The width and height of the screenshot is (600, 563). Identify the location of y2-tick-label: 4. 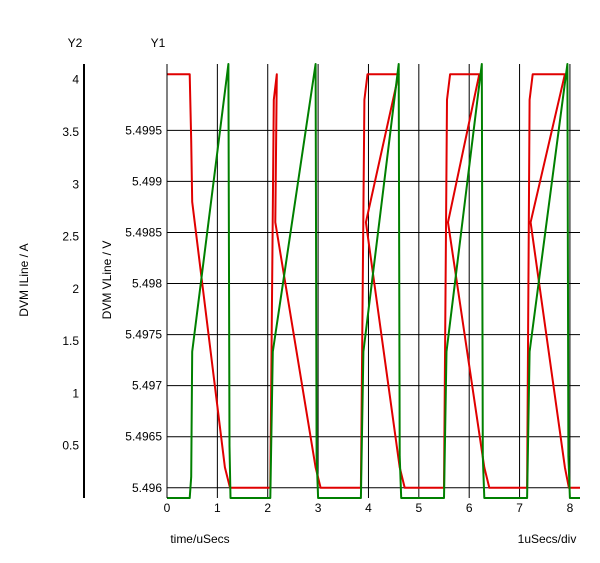
(75, 80).